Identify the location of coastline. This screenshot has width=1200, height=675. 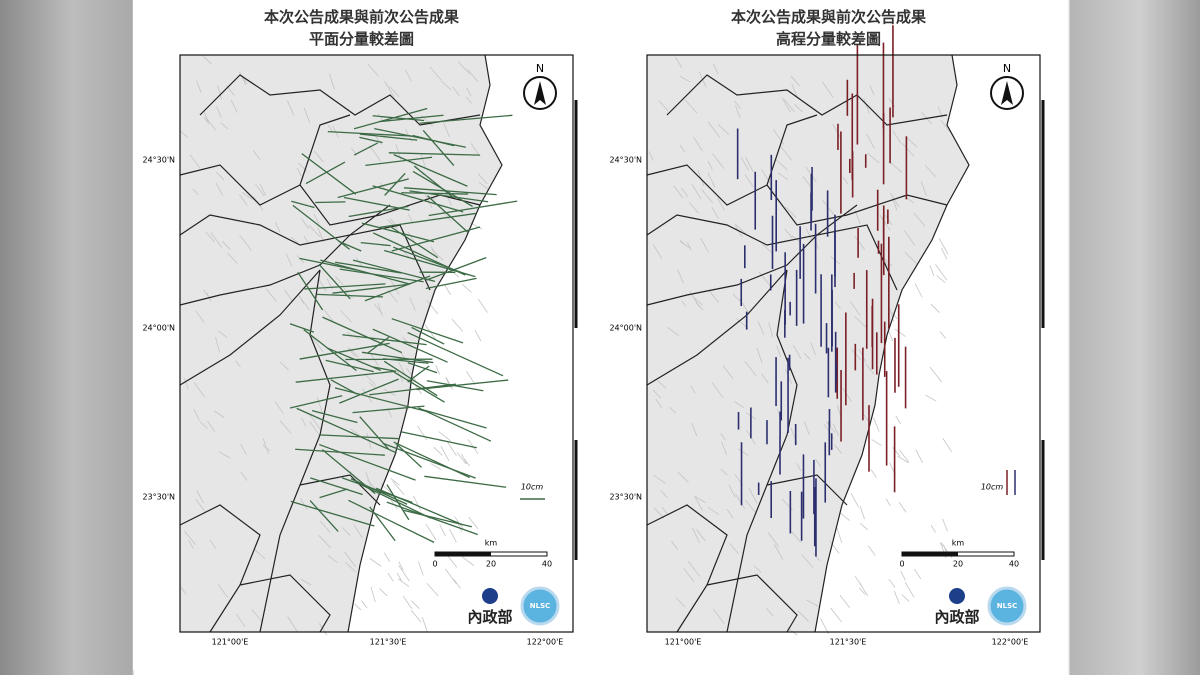
(892, 343).